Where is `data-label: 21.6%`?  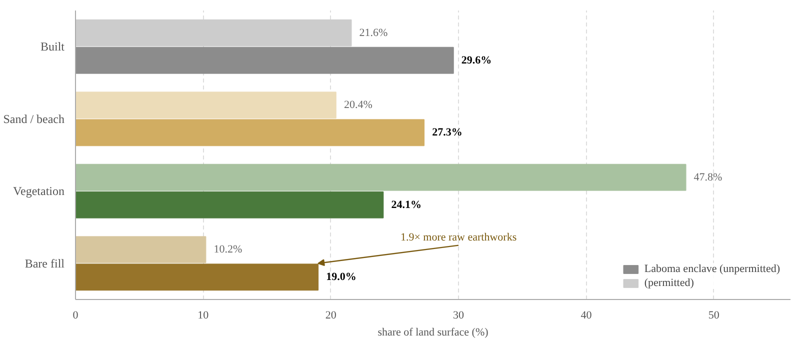 data-label: 21.6% is located at coordinates (373, 32).